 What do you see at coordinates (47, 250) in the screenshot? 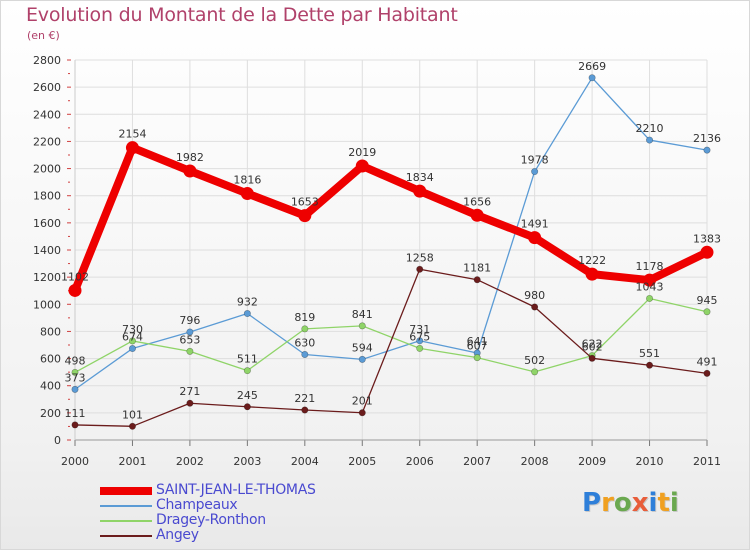
I see `y-tick-label: 1400` at bounding box center [47, 250].